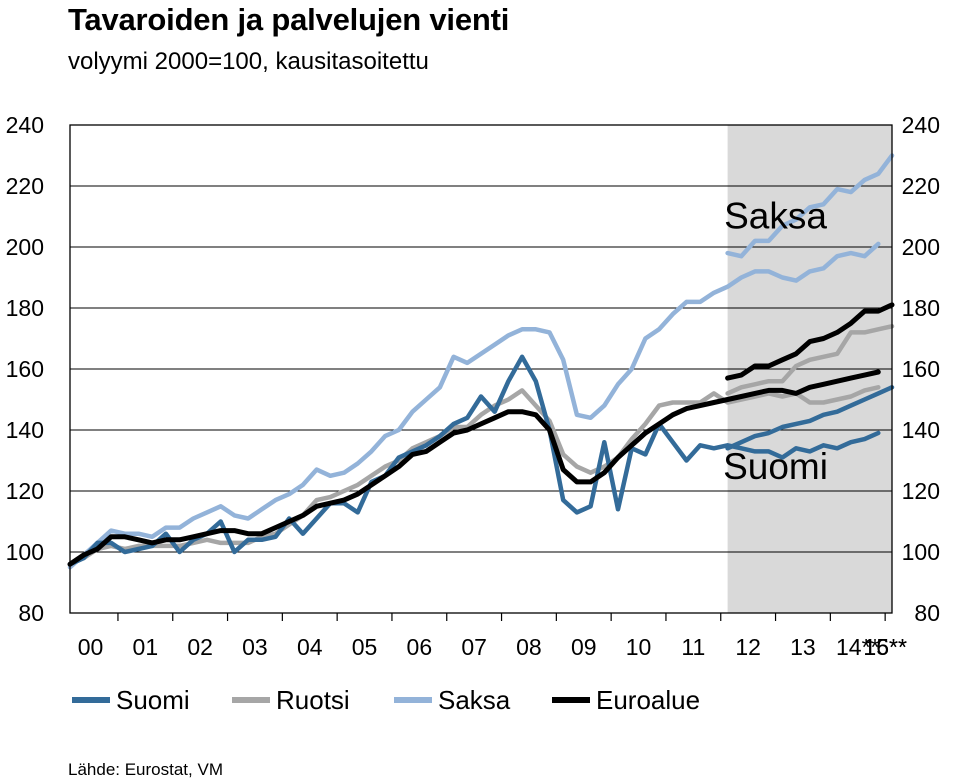  What do you see at coordinates (474, 647) in the screenshot?
I see `x-tick-label-07: 07` at bounding box center [474, 647].